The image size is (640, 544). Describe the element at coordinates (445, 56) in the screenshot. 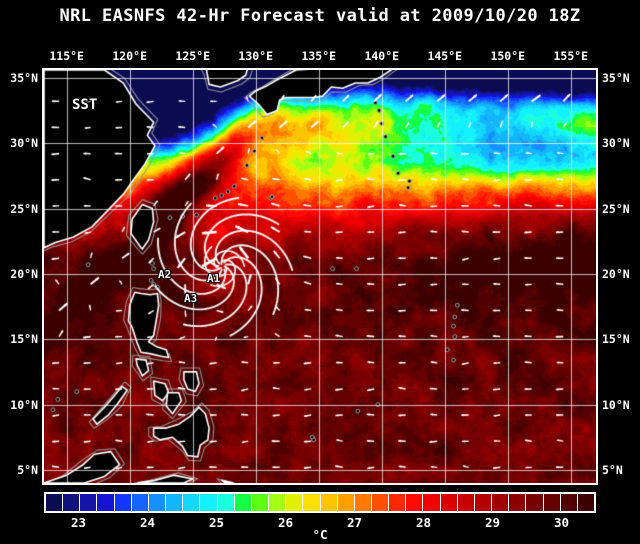

I see `lon-tick-label: 145°E` at that location.